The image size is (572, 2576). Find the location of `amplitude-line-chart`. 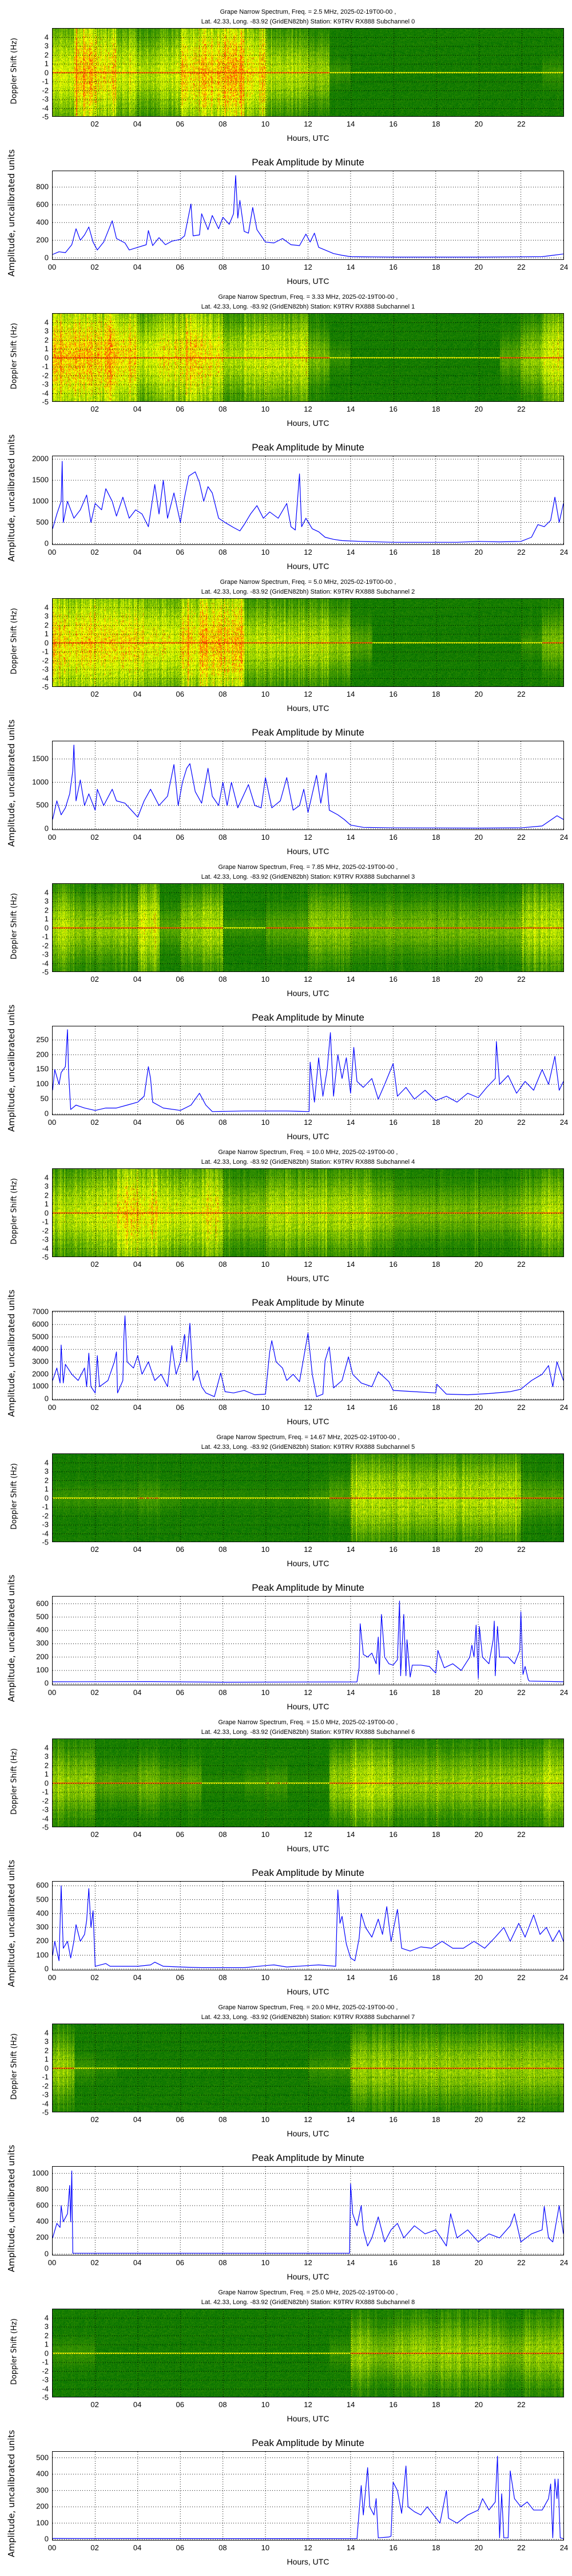

amplitude-line-chart is located at coordinates (308, 2496).